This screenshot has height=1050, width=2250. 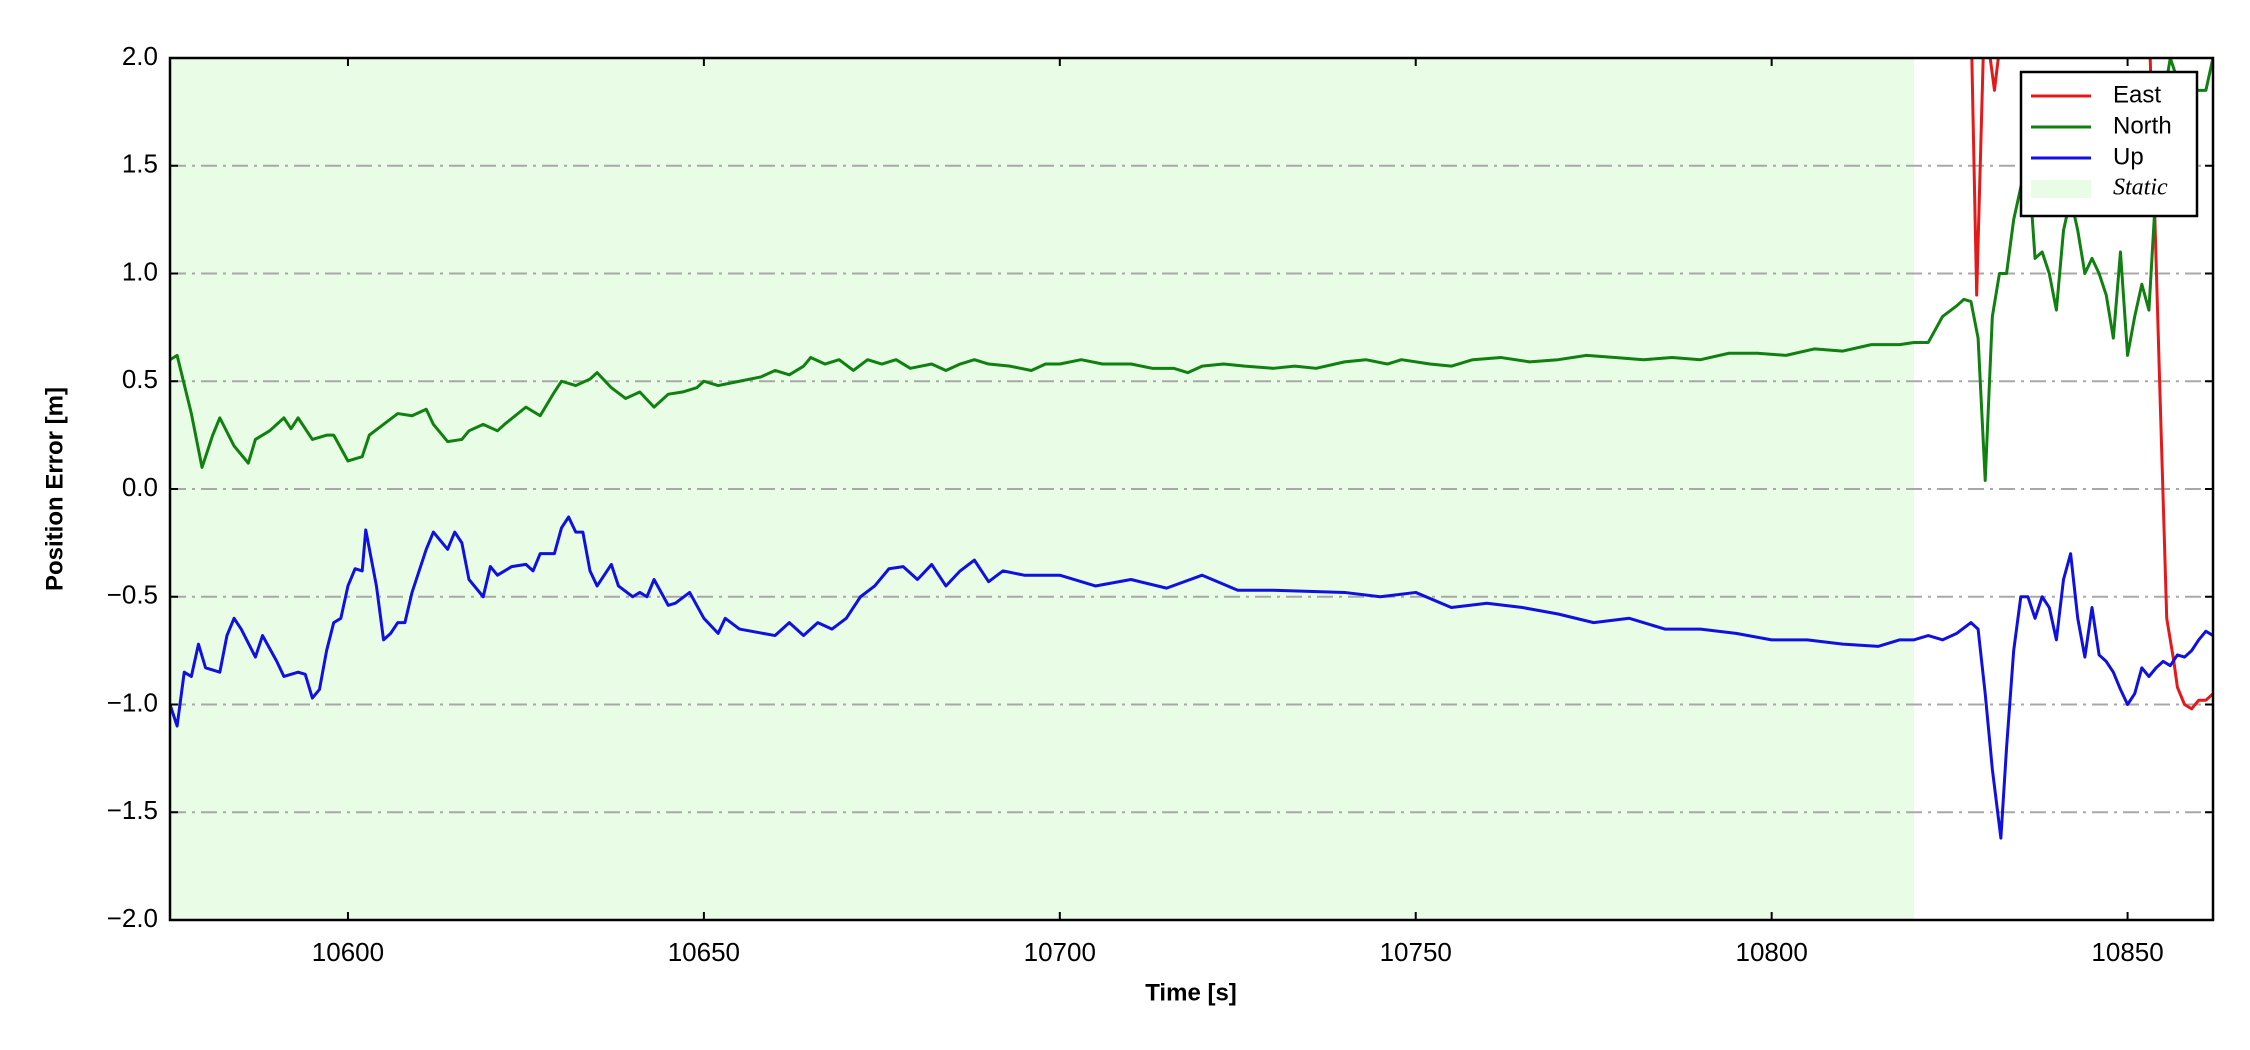 I want to click on y-tick-label: −1.5, so click(x=132, y=810).